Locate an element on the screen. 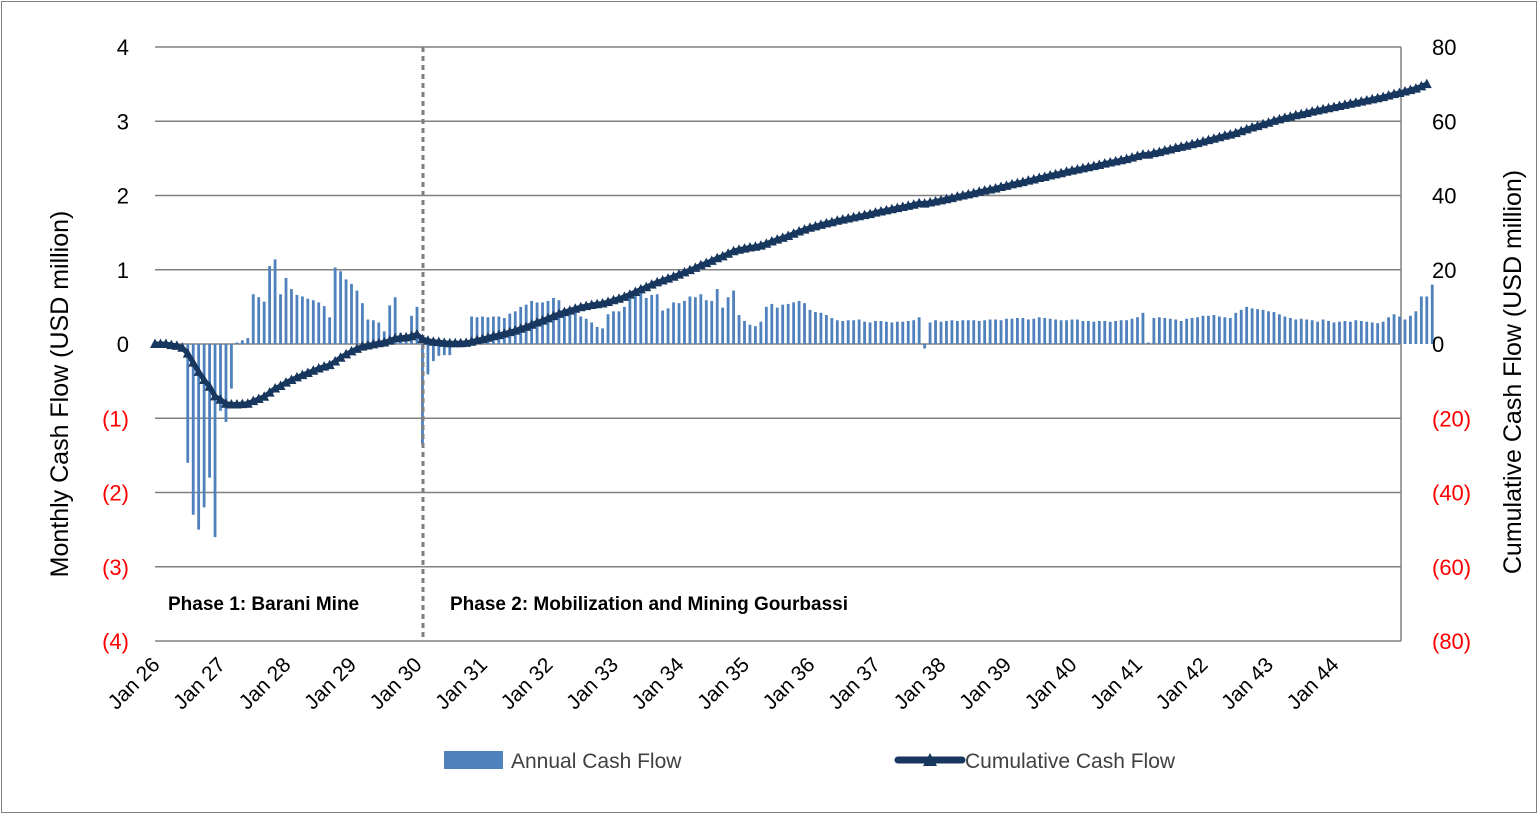 The width and height of the screenshot is (1538, 814). x-tick-label: Jan 31 is located at coordinates (461, 683).